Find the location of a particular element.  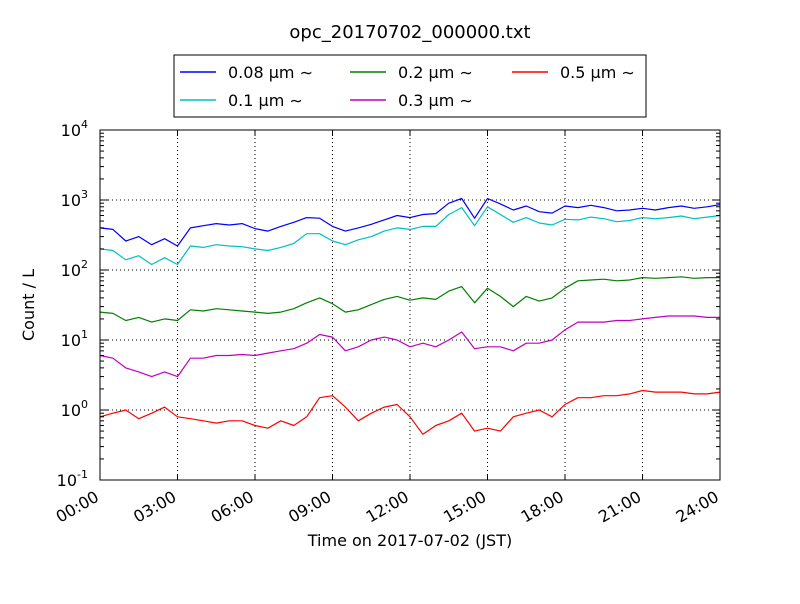

y-tick-label: 10³ is located at coordinates (74, 199).